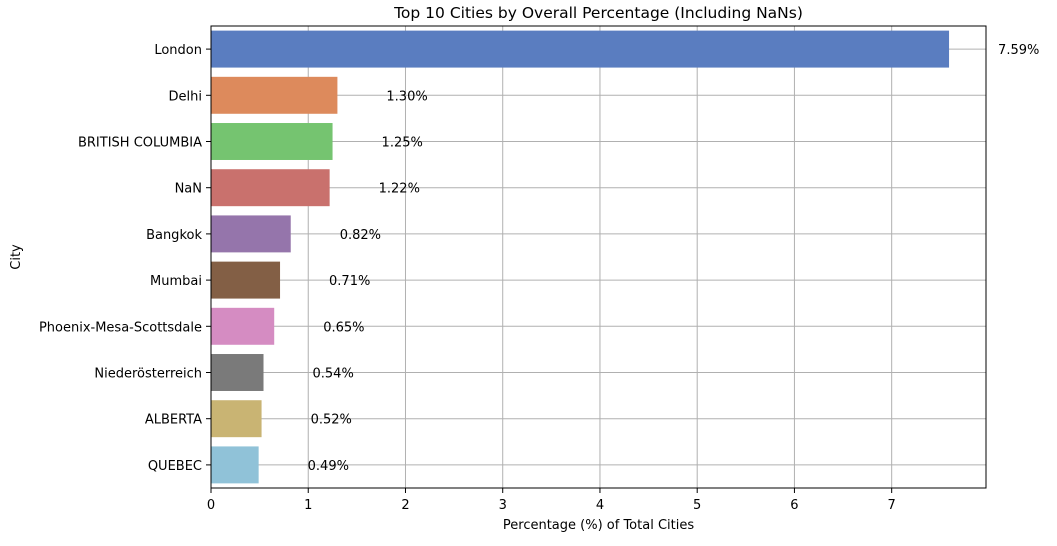 This screenshot has width=1057, height=546. Describe the element at coordinates (188, 189) in the screenshot. I see `y-tick-label: NaN` at that location.